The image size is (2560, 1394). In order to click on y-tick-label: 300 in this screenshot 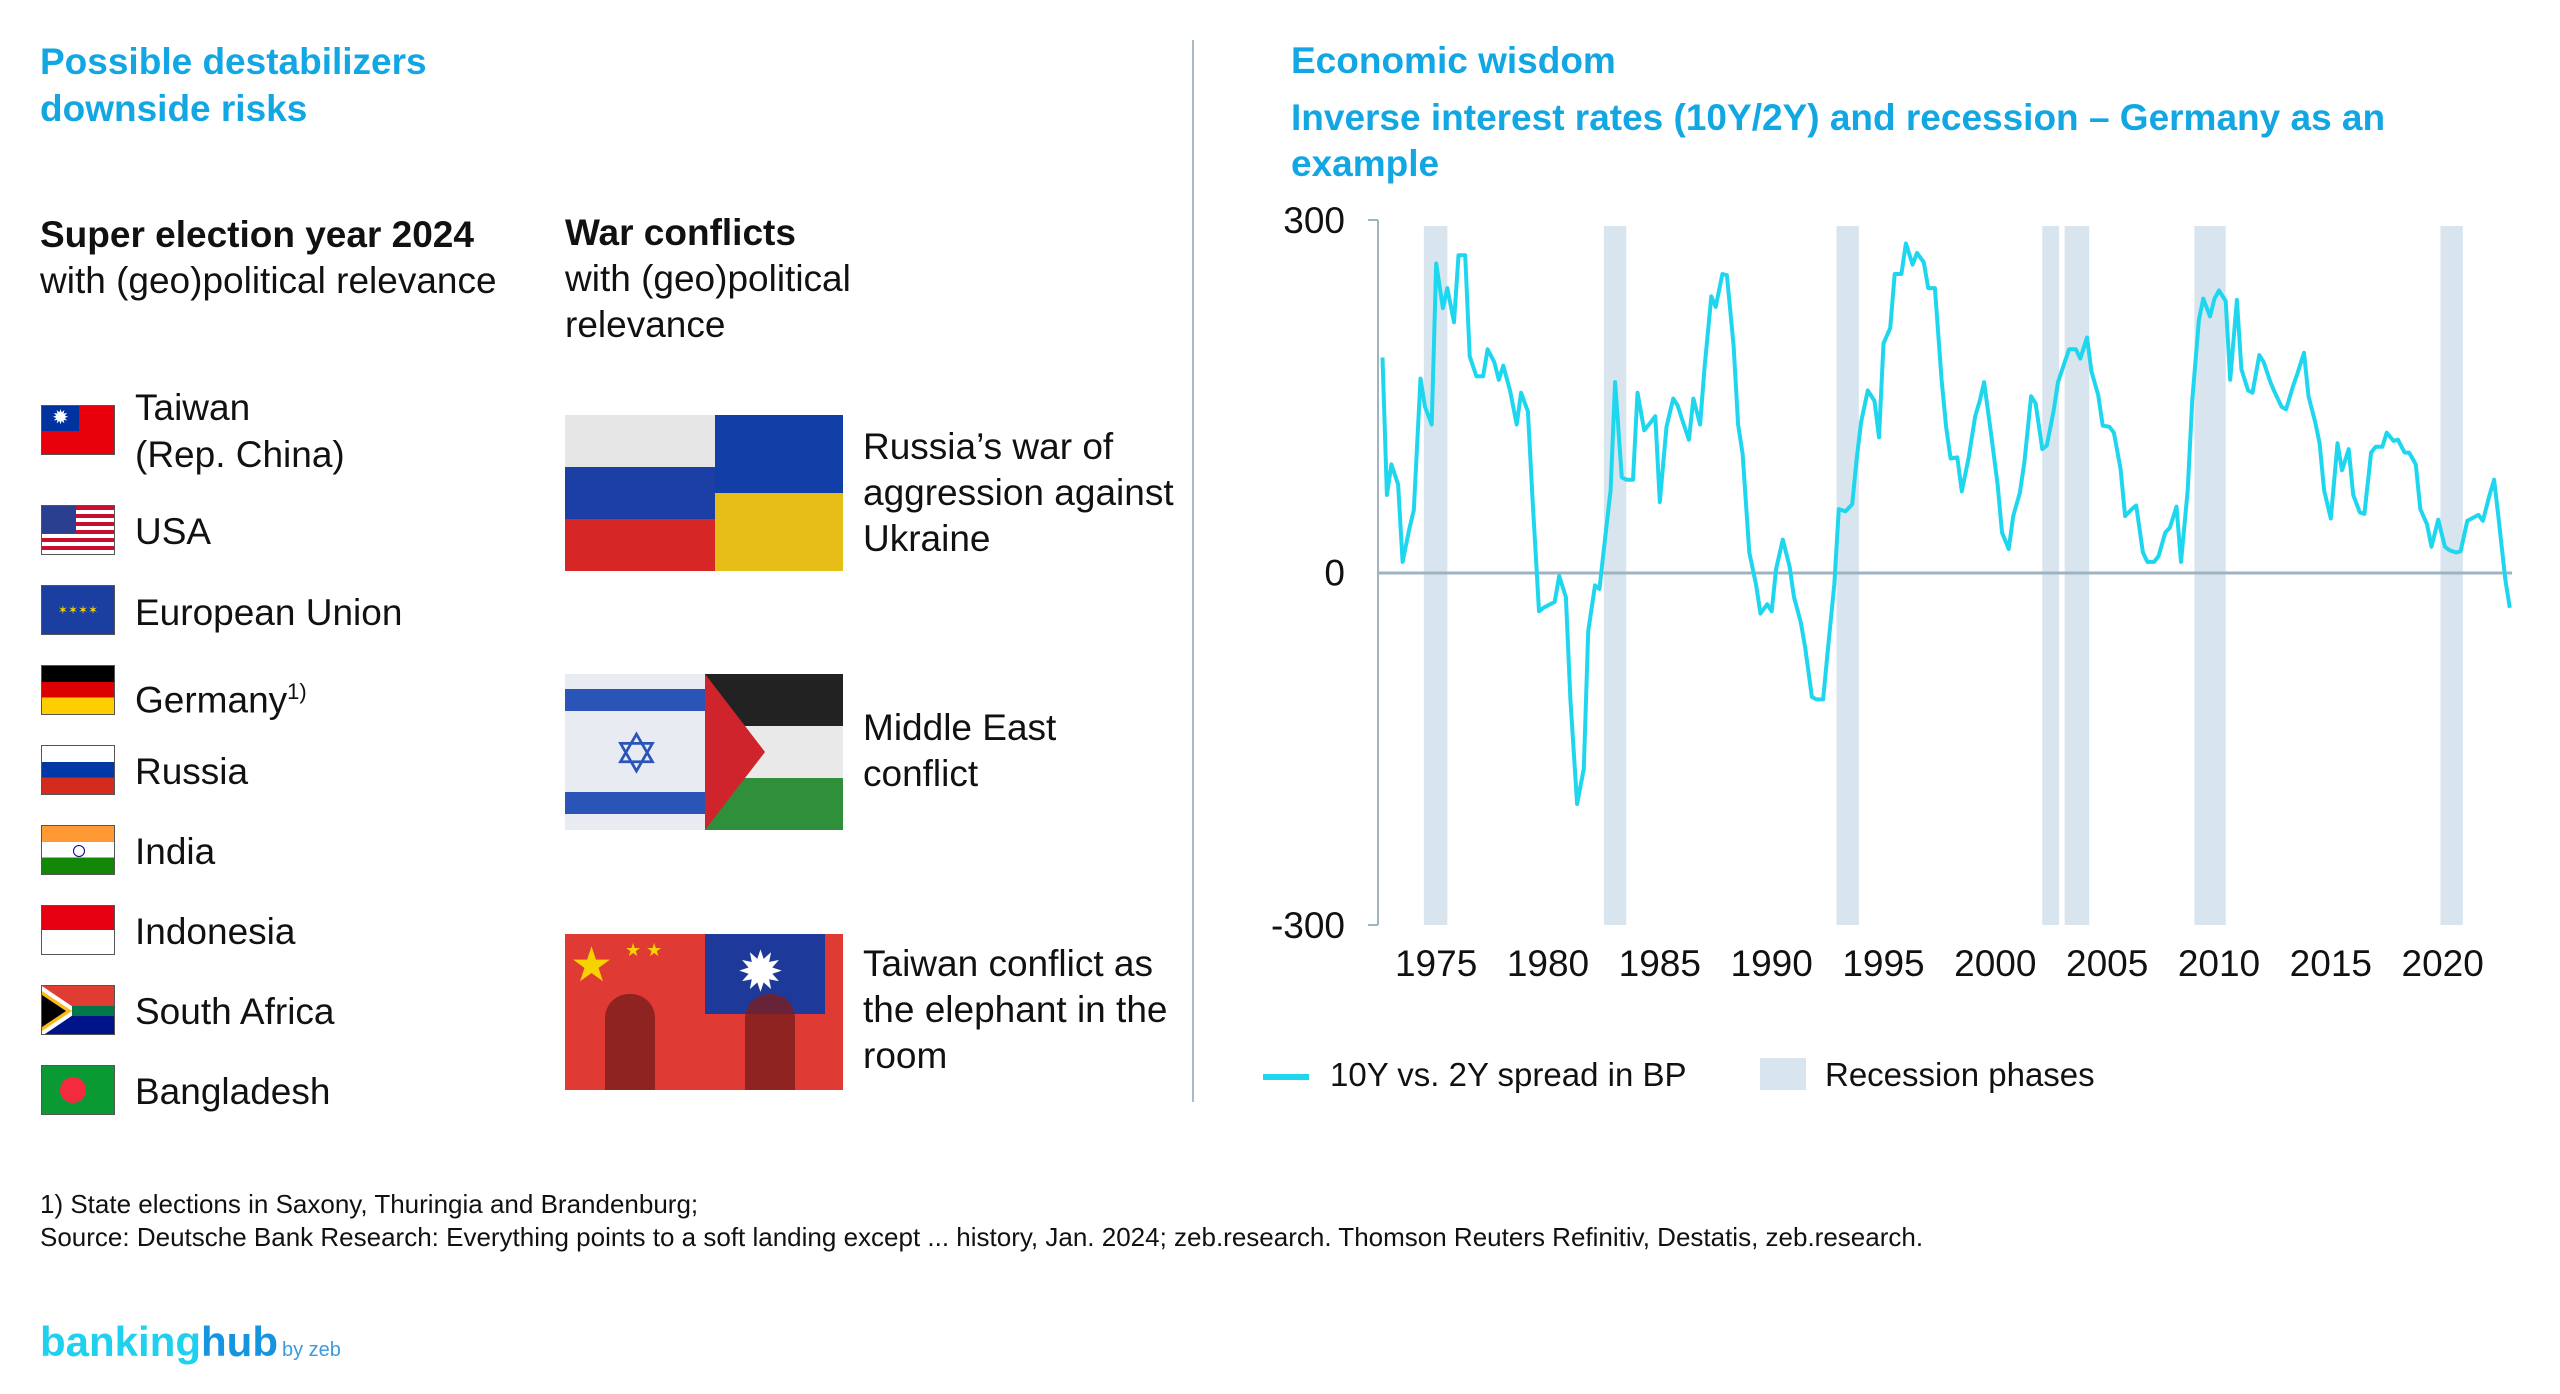, I will do `click(1314, 220)`.